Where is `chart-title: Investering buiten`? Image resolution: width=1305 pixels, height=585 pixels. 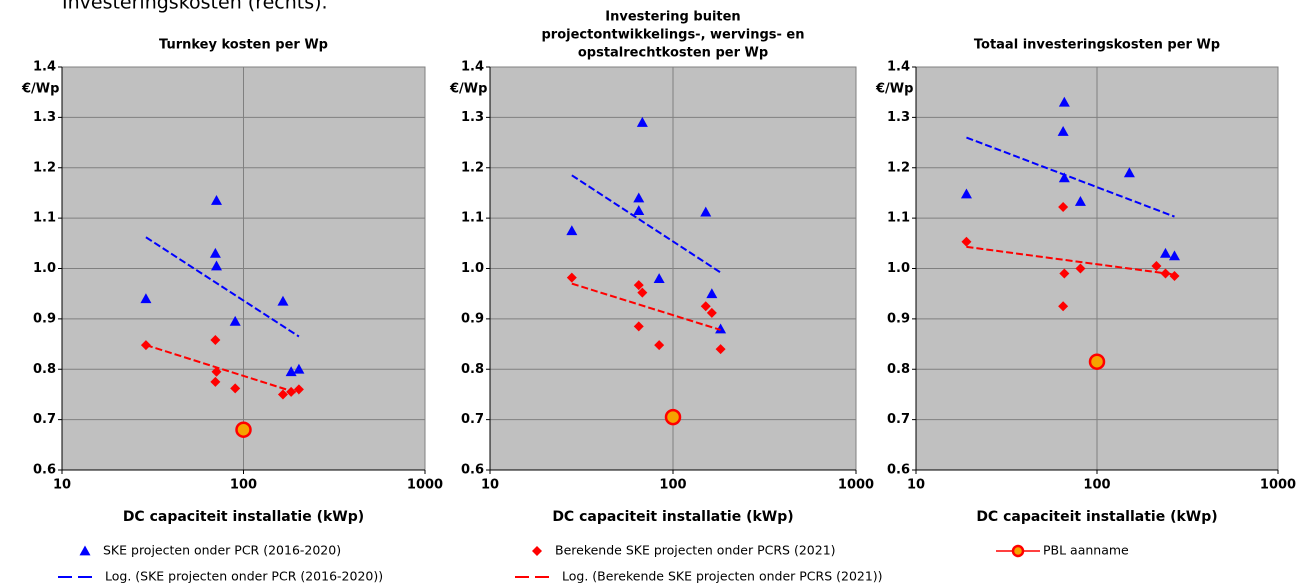 chart-title: Investering buiten is located at coordinates (672, 17).